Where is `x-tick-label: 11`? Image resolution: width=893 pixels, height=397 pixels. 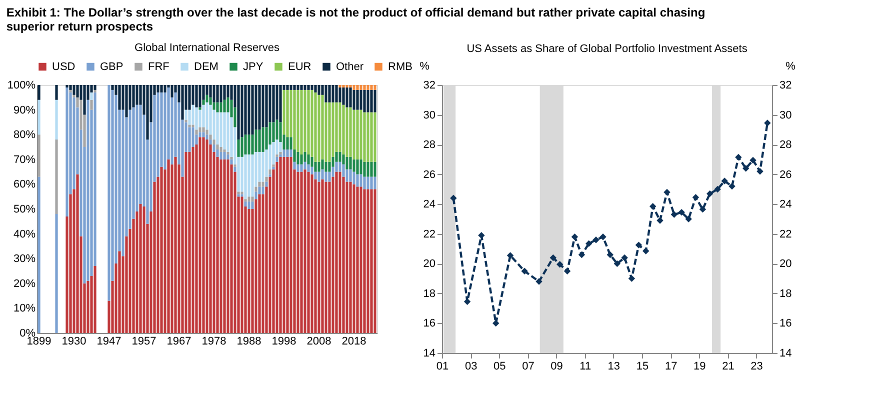 x-tick-label: 11 is located at coordinates (586, 366).